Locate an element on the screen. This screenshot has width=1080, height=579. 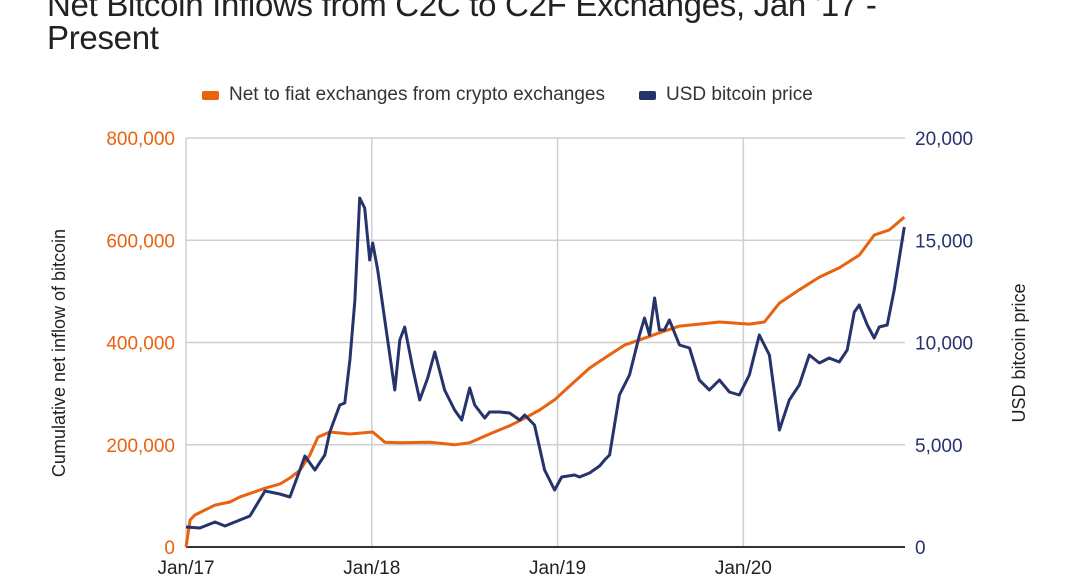
left-tick-label: 400,000 is located at coordinates (140, 344).